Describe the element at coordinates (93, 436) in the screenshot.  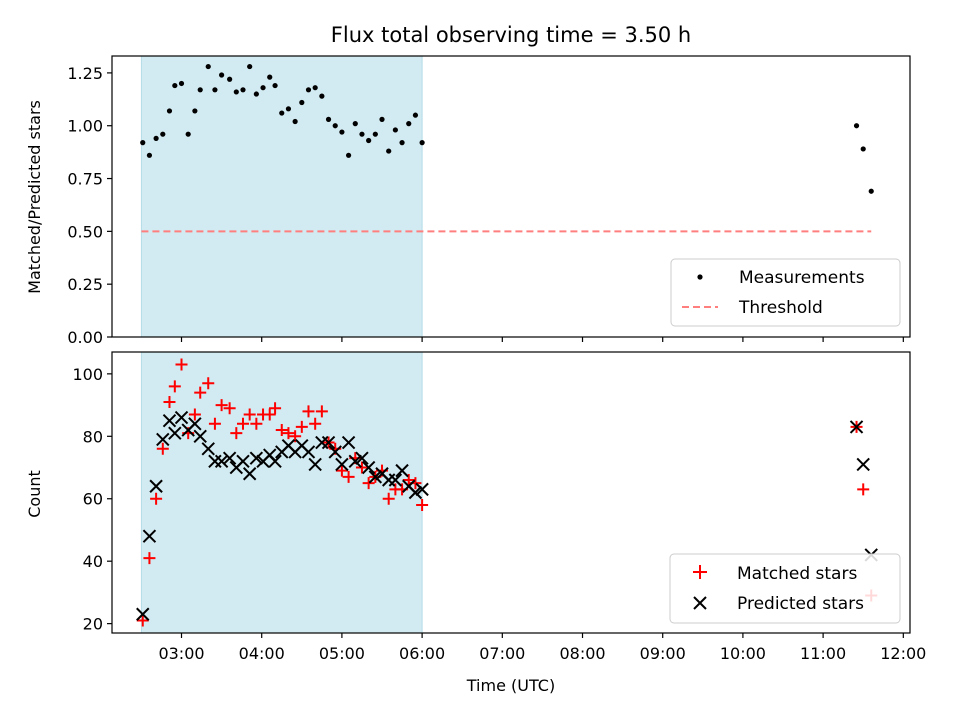
I see `bottom-y-tick-label: 80` at that location.